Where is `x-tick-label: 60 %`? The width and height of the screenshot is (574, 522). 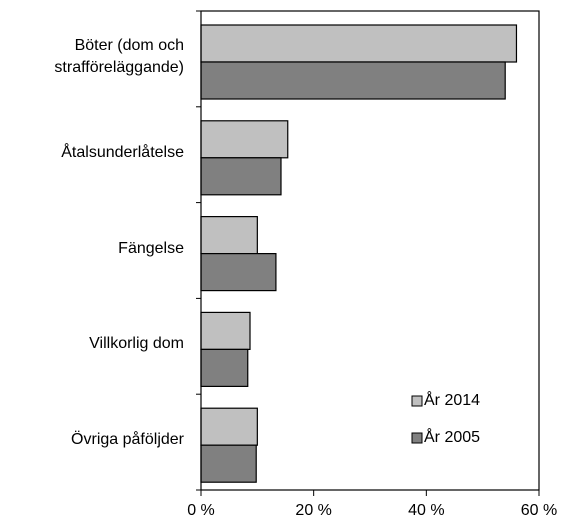 x-tick-label: 60 % is located at coordinates (539, 510).